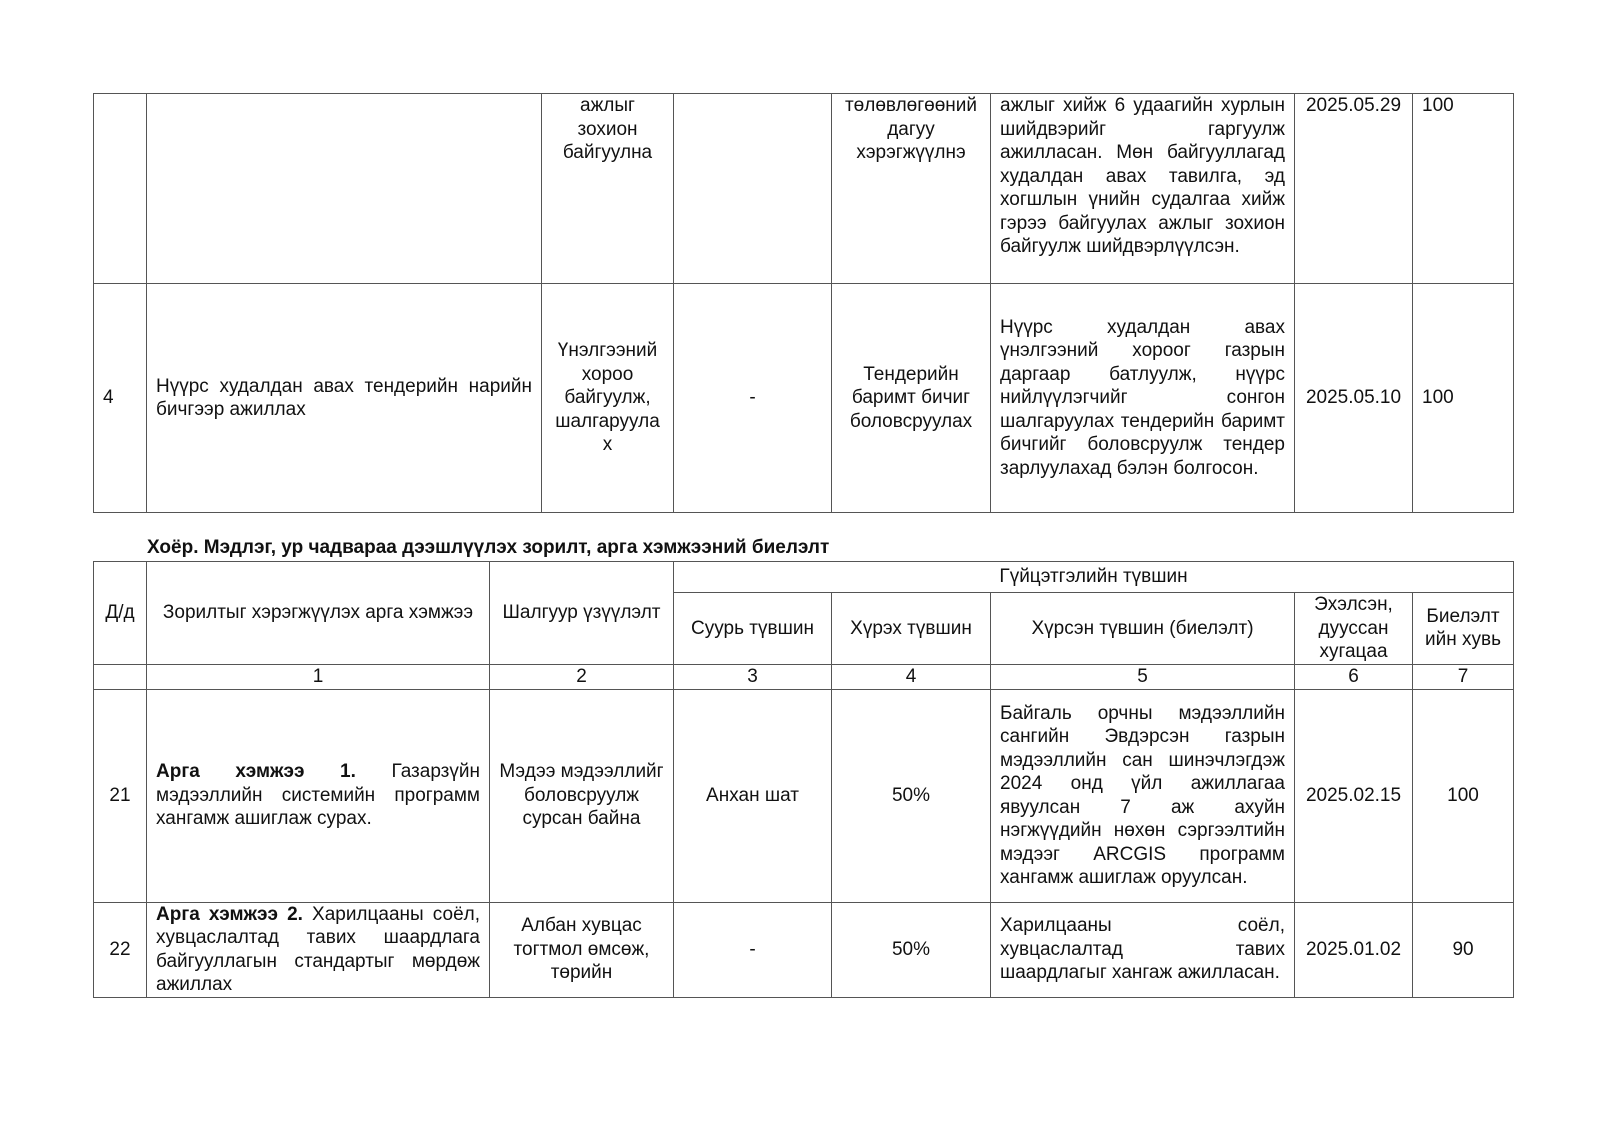  I want to click on col-number: 3, so click(752, 676).